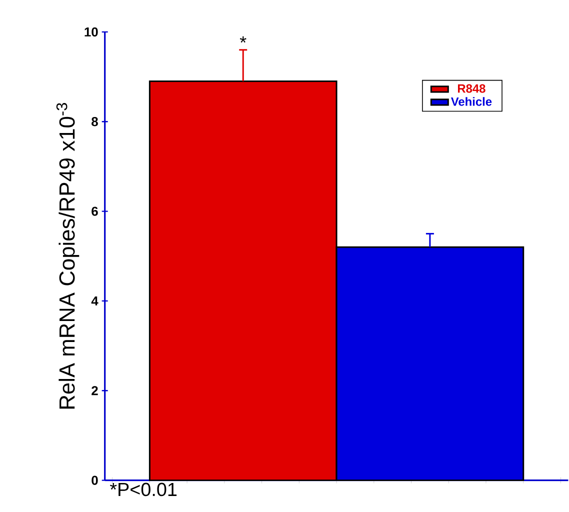  I want to click on y-tick-label: 2, so click(95, 391).